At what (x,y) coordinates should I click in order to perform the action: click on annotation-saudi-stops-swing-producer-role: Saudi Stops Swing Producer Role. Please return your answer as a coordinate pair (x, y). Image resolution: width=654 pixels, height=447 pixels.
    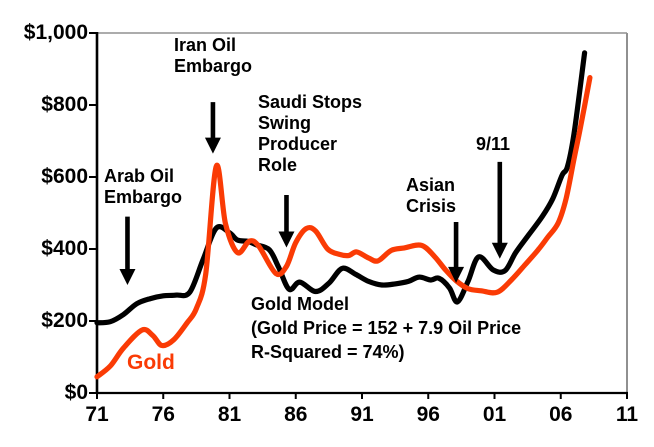
    Looking at the image, I should click on (310, 133).